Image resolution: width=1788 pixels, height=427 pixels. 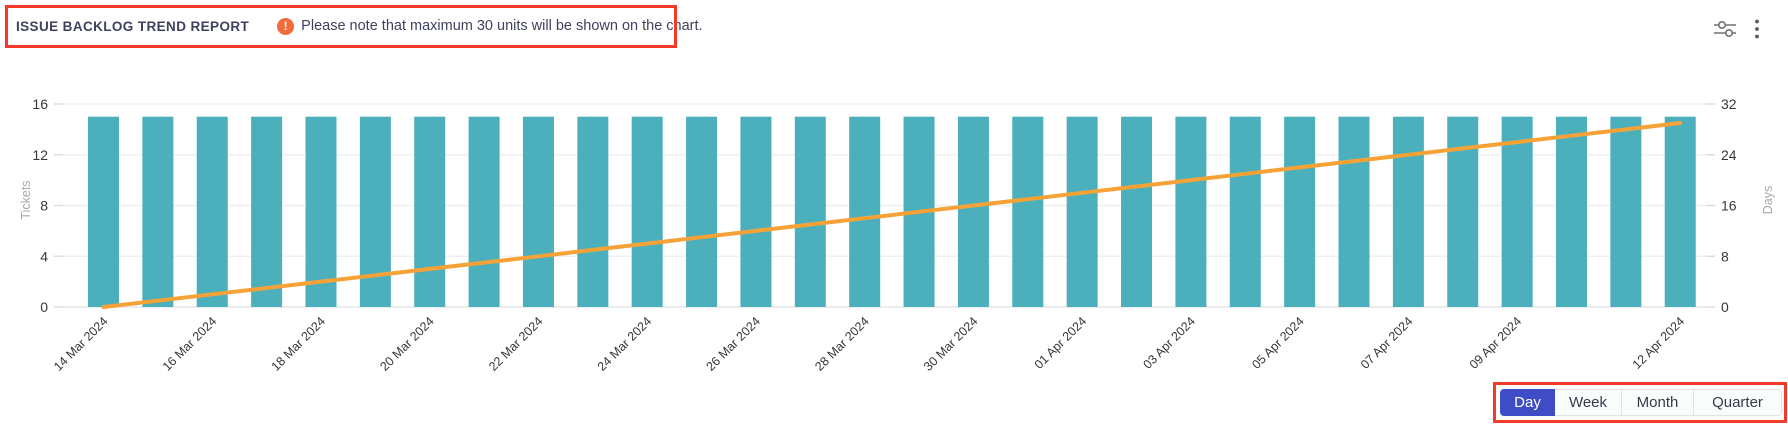 What do you see at coordinates (1571, 211) in the screenshot?
I see `bar-10 Apr 2024` at bounding box center [1571, 211].